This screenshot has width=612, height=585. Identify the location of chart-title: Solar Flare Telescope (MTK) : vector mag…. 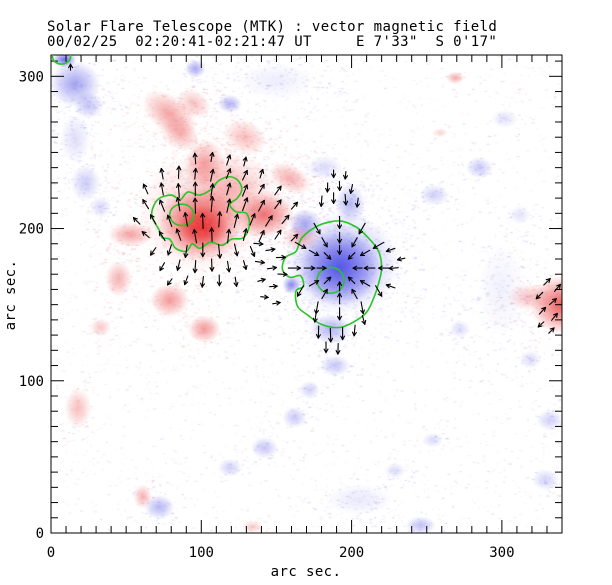
(272, 27).